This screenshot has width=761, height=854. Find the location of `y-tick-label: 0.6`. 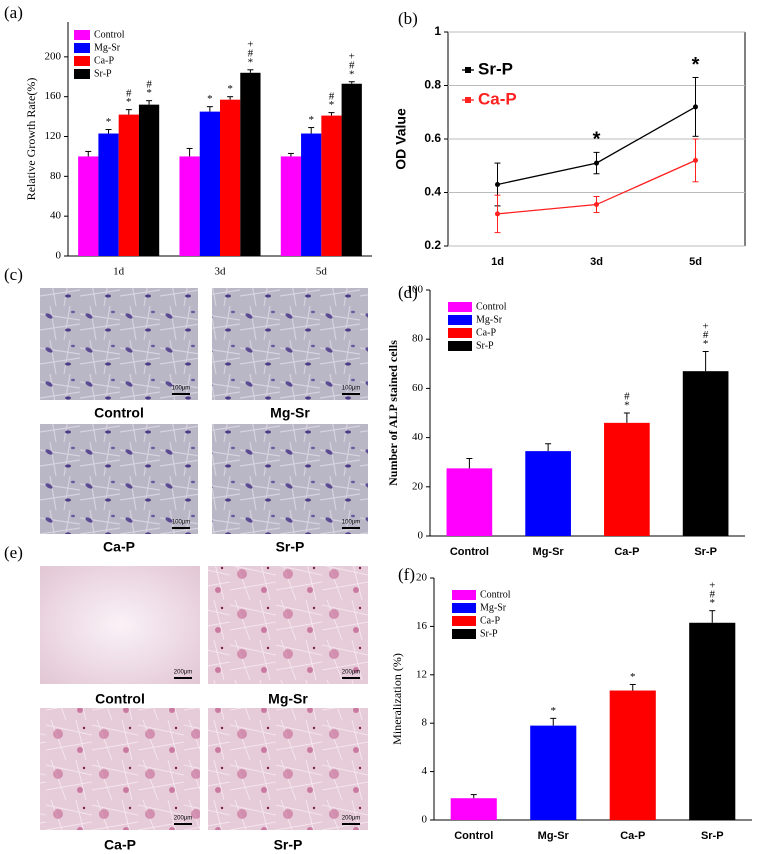

y-tick-label: 0.6 is located at coordinates (432, 138).